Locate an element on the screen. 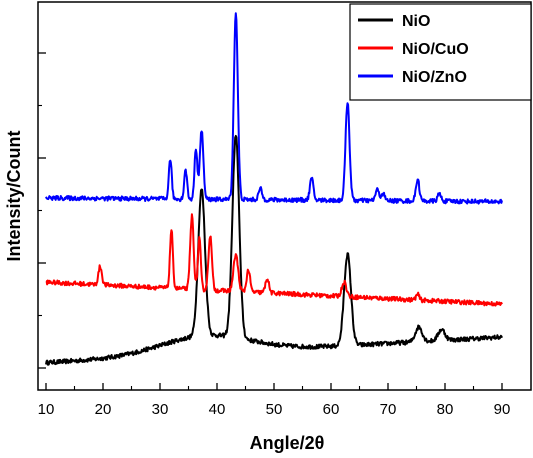 This screenshot has width=533, height=458. legend-label-nio: NiO is located at coordinates (416, 21).